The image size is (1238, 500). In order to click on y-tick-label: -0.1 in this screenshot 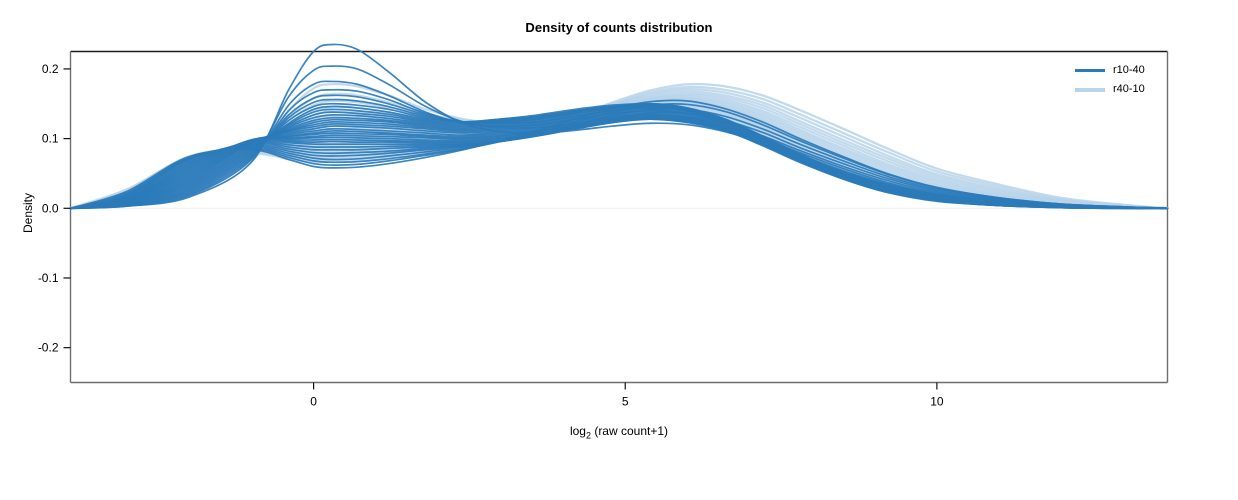, I will do `click(48, 278)`.